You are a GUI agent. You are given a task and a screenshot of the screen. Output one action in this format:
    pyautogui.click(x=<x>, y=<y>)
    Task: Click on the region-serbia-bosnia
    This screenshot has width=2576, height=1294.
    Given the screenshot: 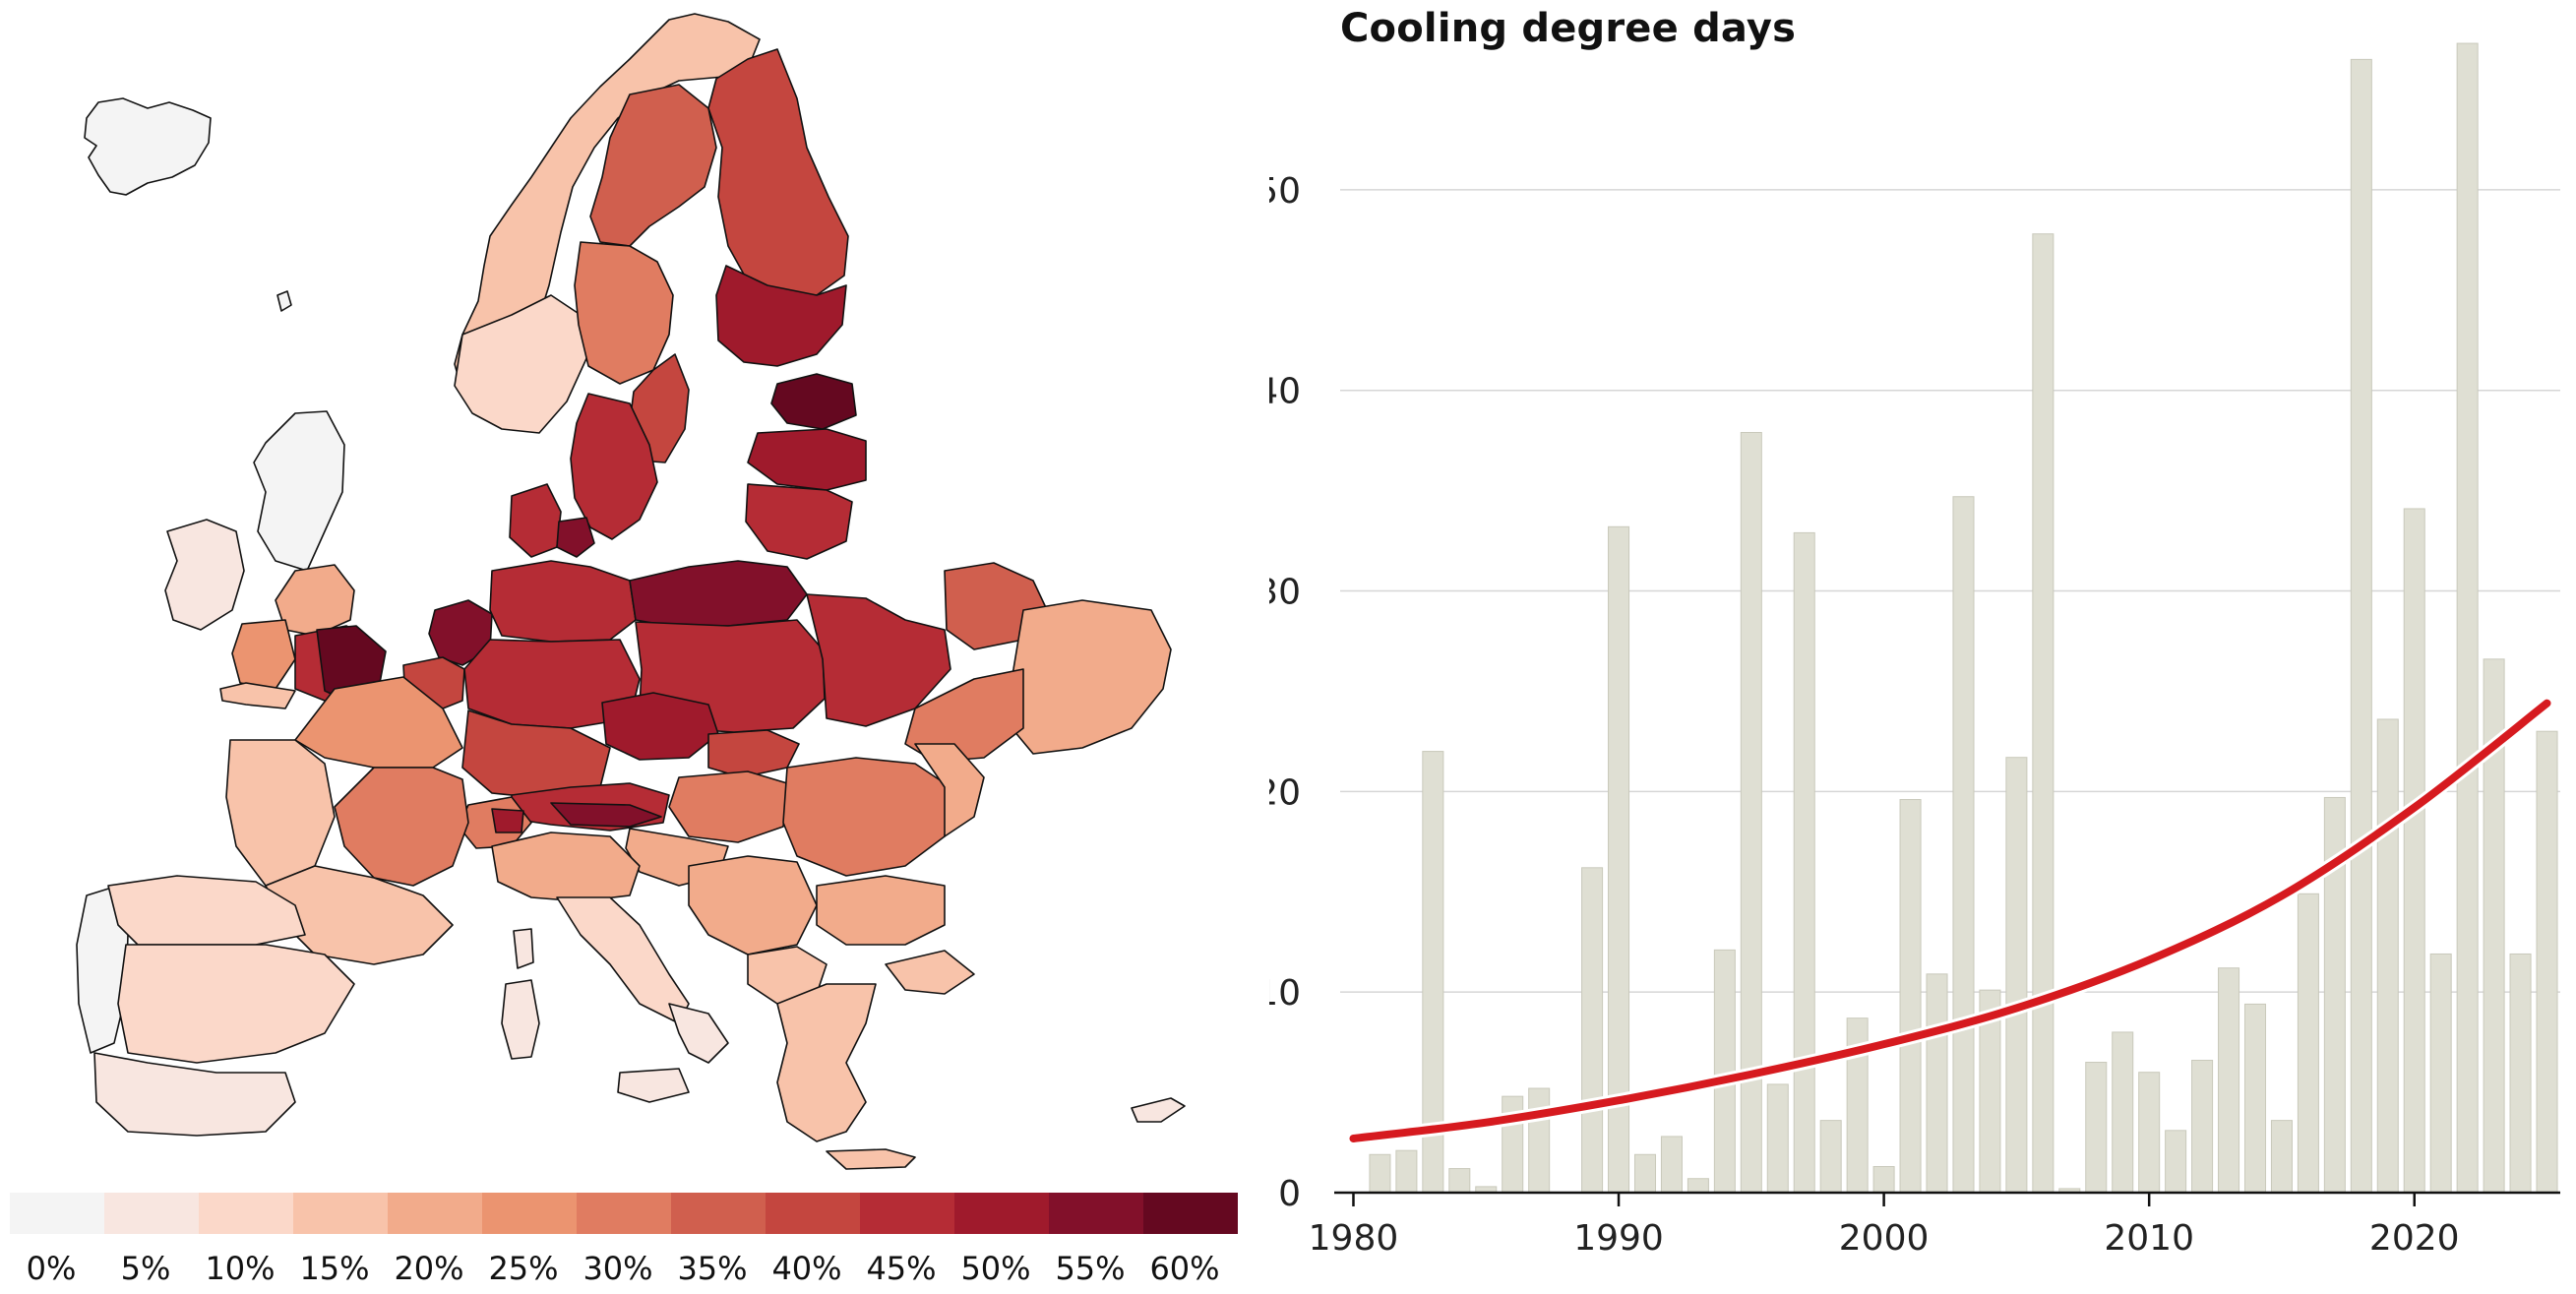 What is the action you would take?
    pyautogui.click(x=753, y=905)
    